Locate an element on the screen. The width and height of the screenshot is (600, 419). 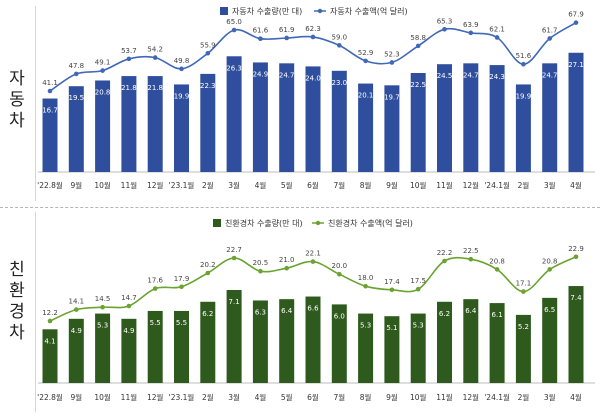
legend-bar-label: 친환경차 수출량(만 대) is located at coordinates (264, 223).